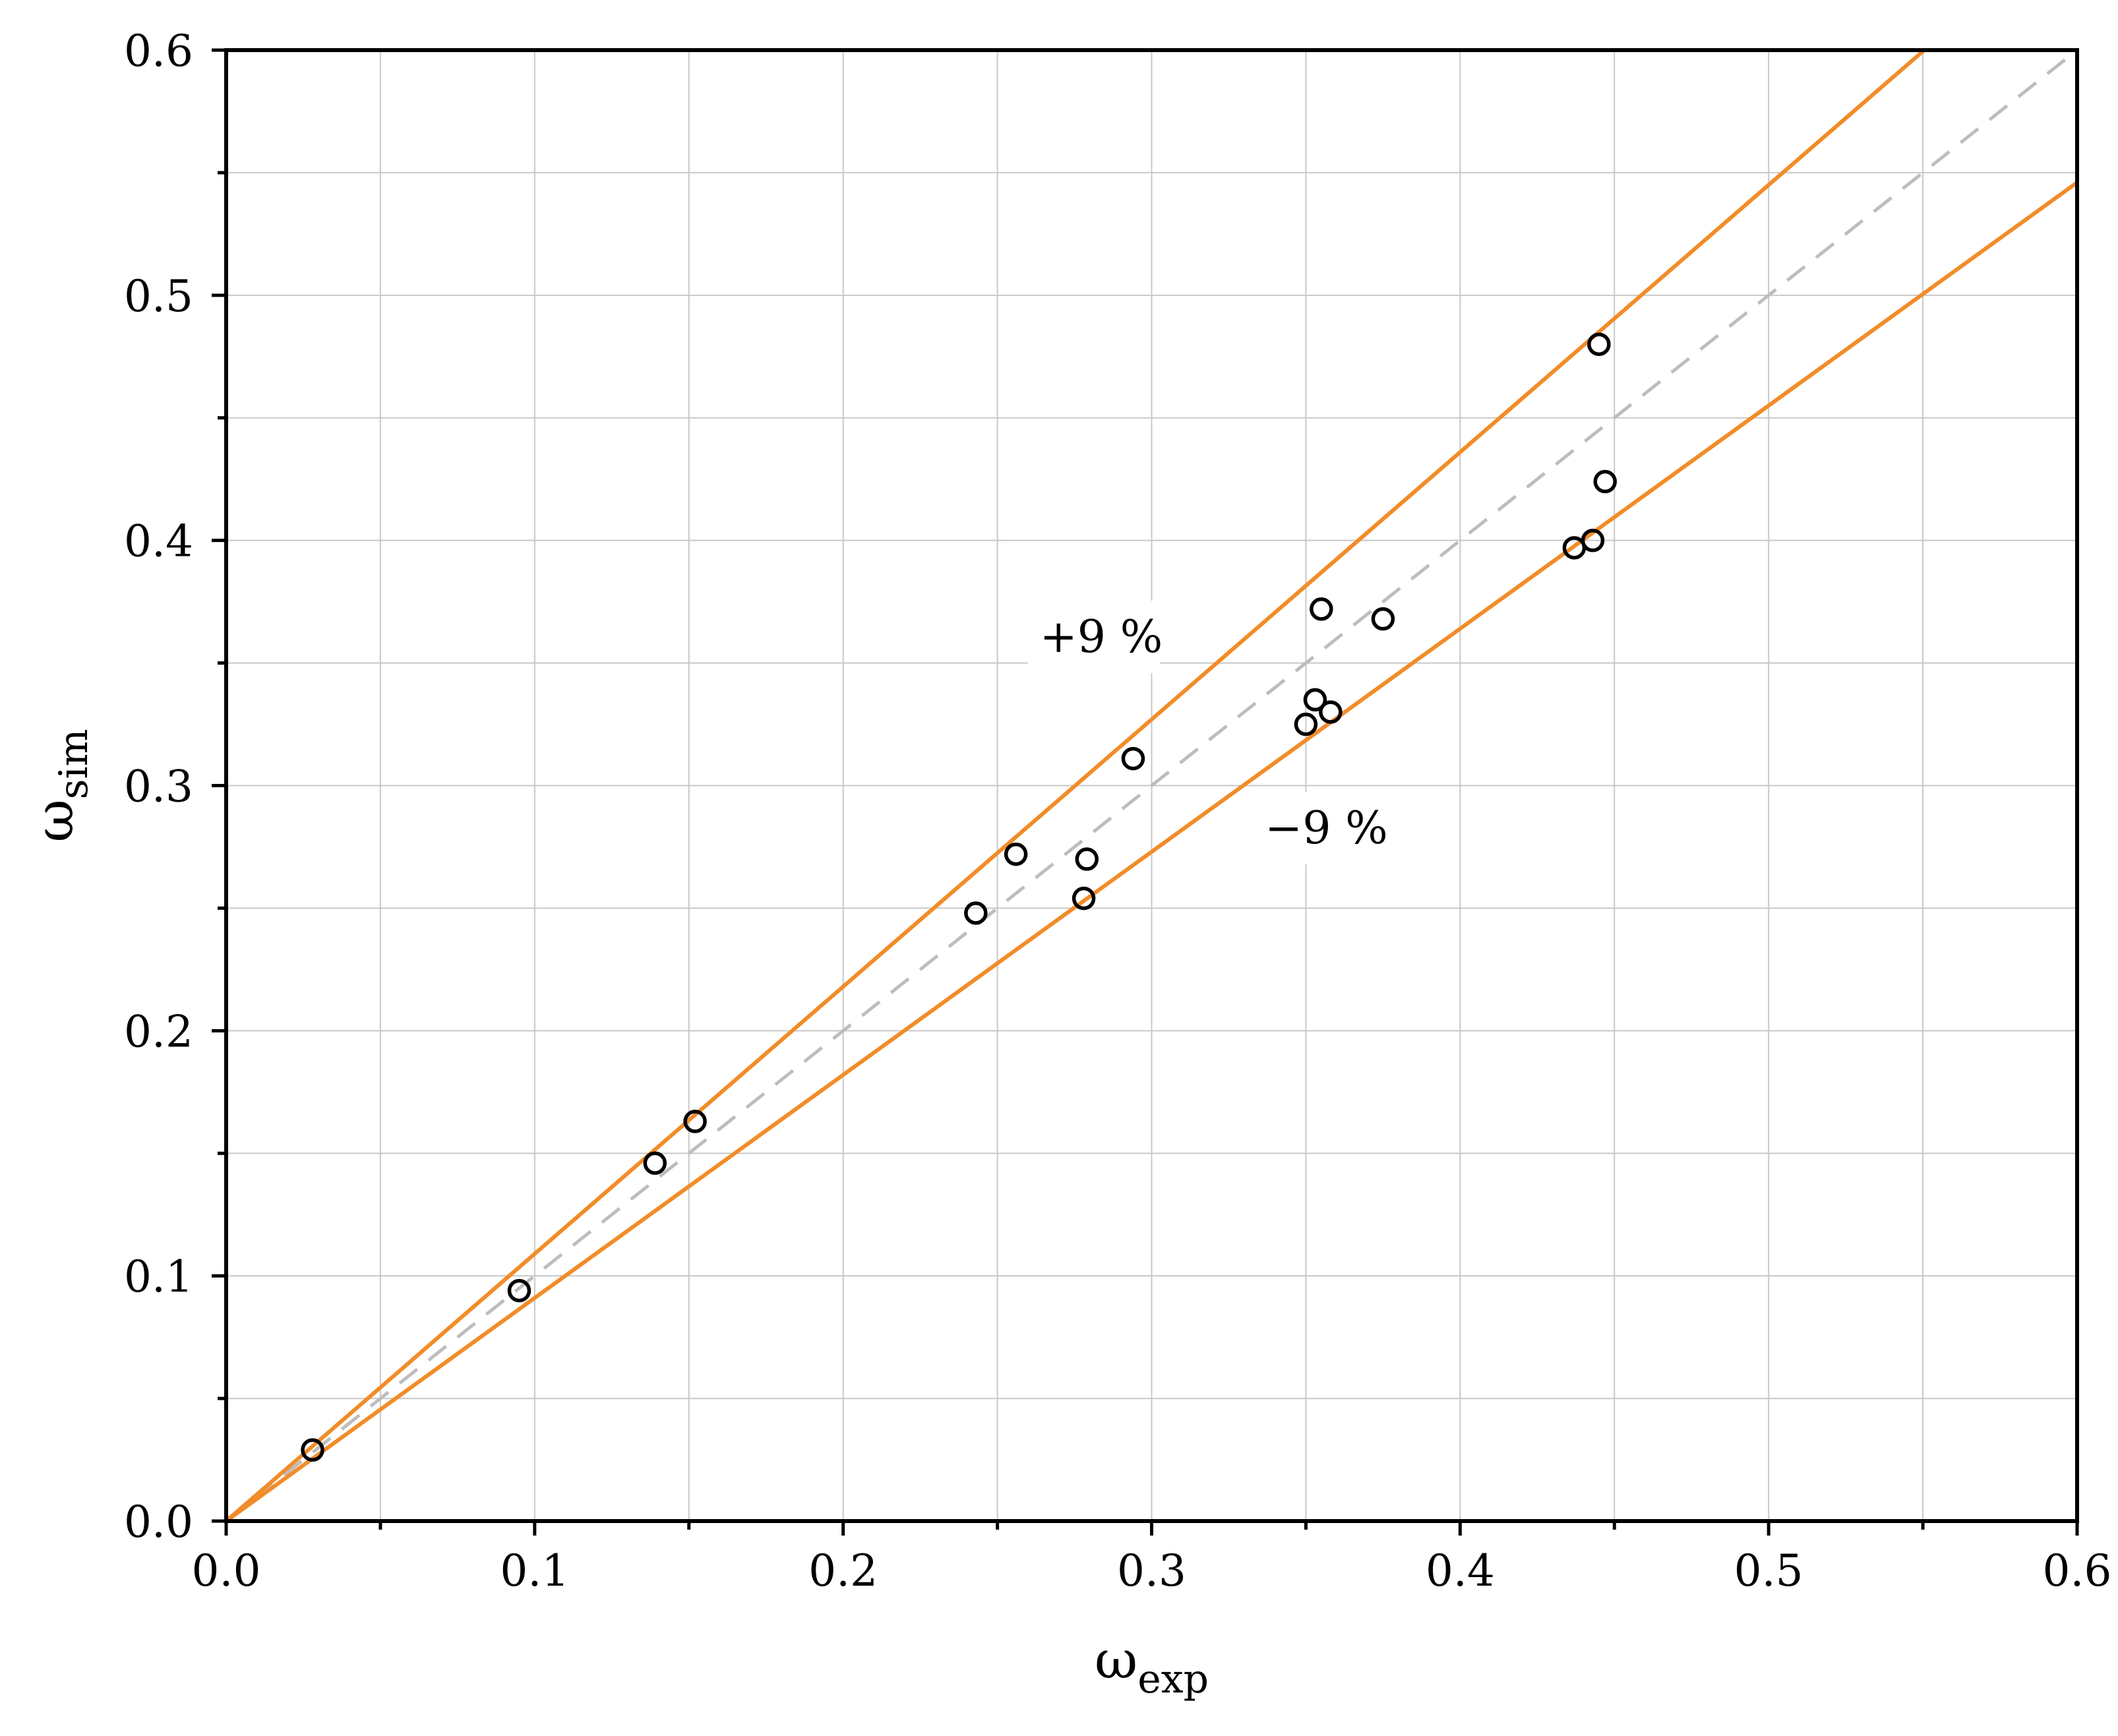 The image size is (2118, 1736). I want to click on x-axis-subscript: exp, so click(1173, 1679).